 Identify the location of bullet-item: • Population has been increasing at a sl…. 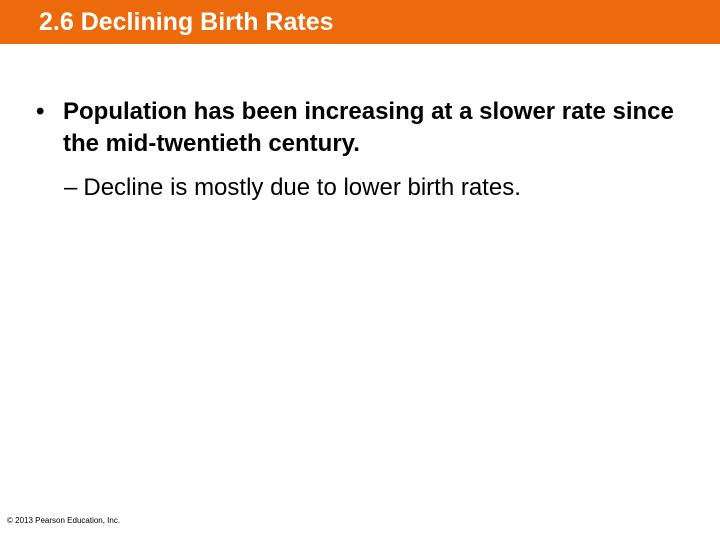
(356, 128).